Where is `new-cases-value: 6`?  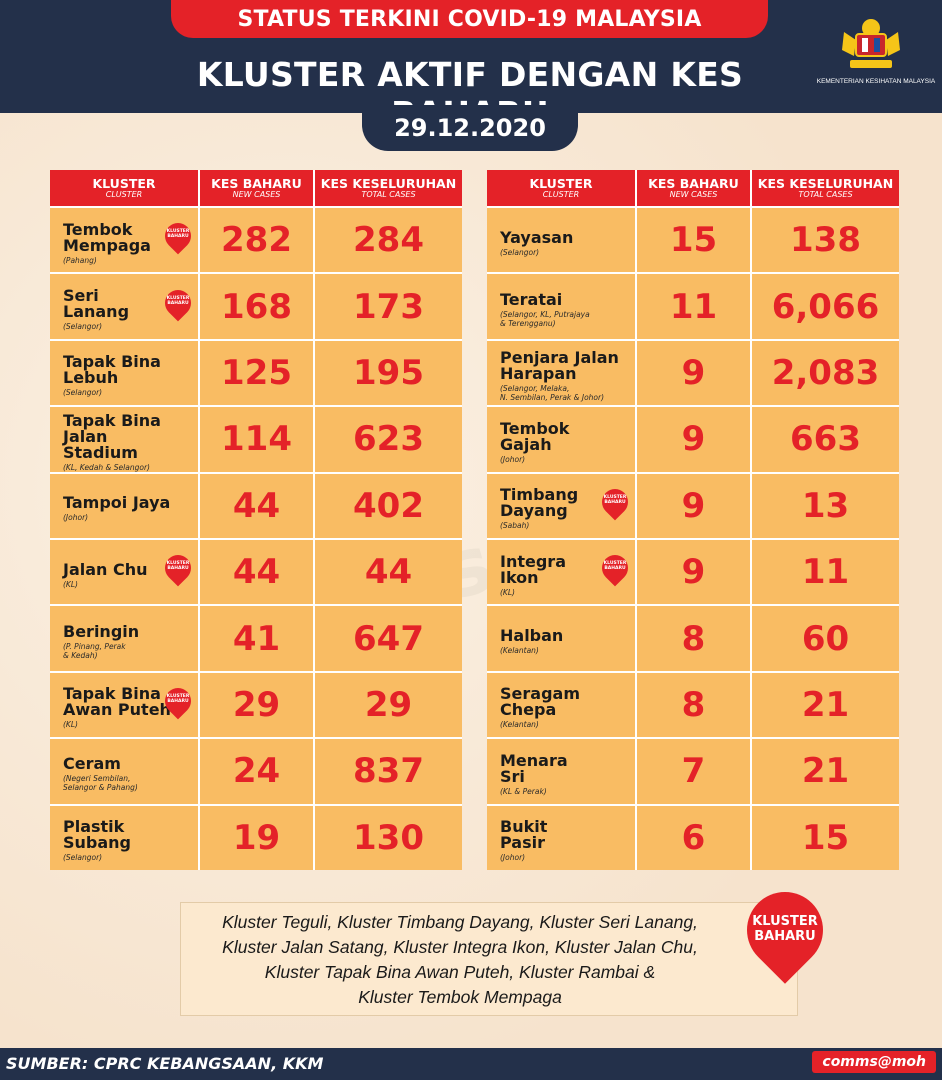 new-cases-value: 6 is located at coordinates (694, 837).